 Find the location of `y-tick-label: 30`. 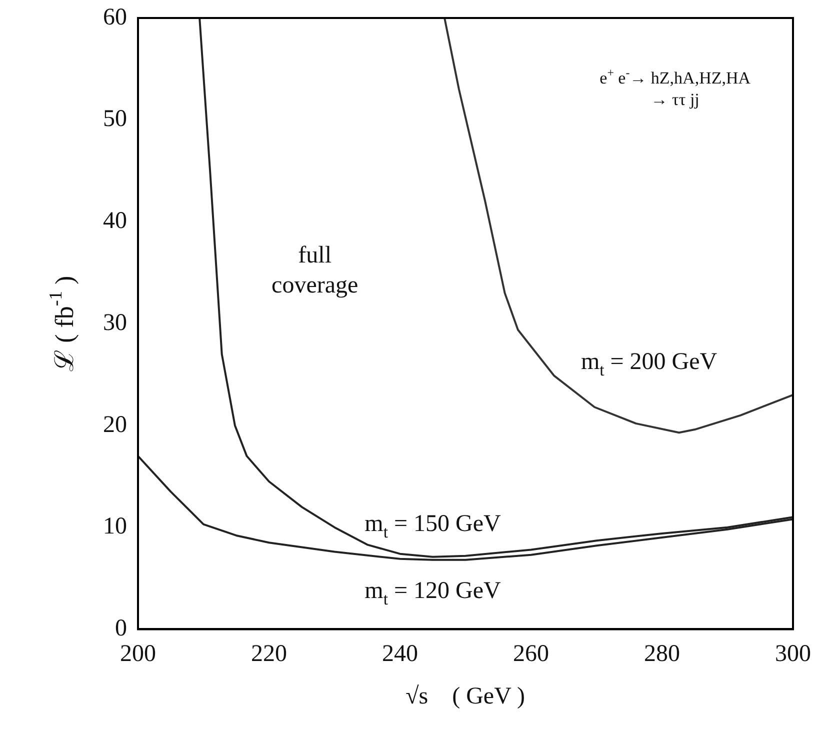

y-tick-label: 30 is located at coordinates (115, 323).